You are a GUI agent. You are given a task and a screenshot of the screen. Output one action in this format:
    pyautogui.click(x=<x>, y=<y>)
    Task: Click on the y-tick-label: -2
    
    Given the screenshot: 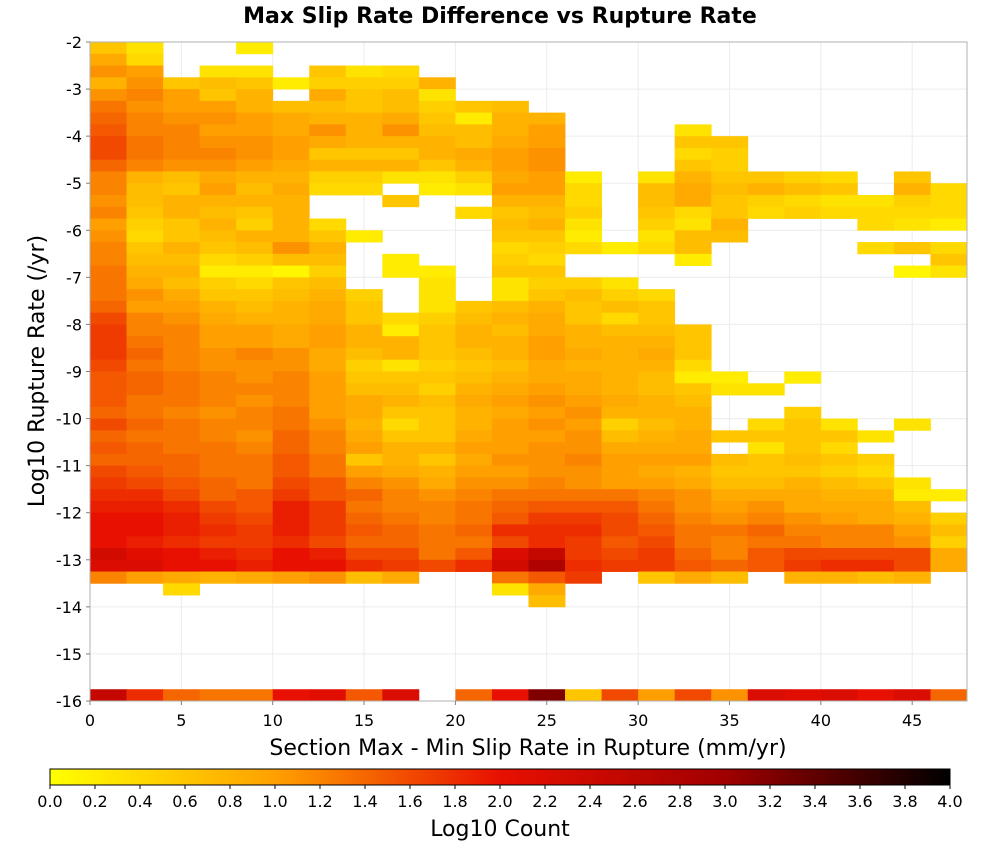 What is the action you would take?
    pyautogui.click(x=74, y=42)
    